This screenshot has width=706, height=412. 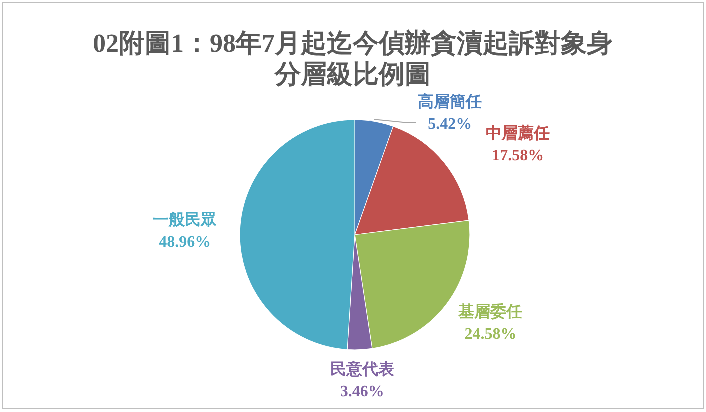 I want to click on title: 02附圖1：98年7月起迄今偵辦貪瀆起訴對象身分層級比例圖, so click(x=353, y=59).